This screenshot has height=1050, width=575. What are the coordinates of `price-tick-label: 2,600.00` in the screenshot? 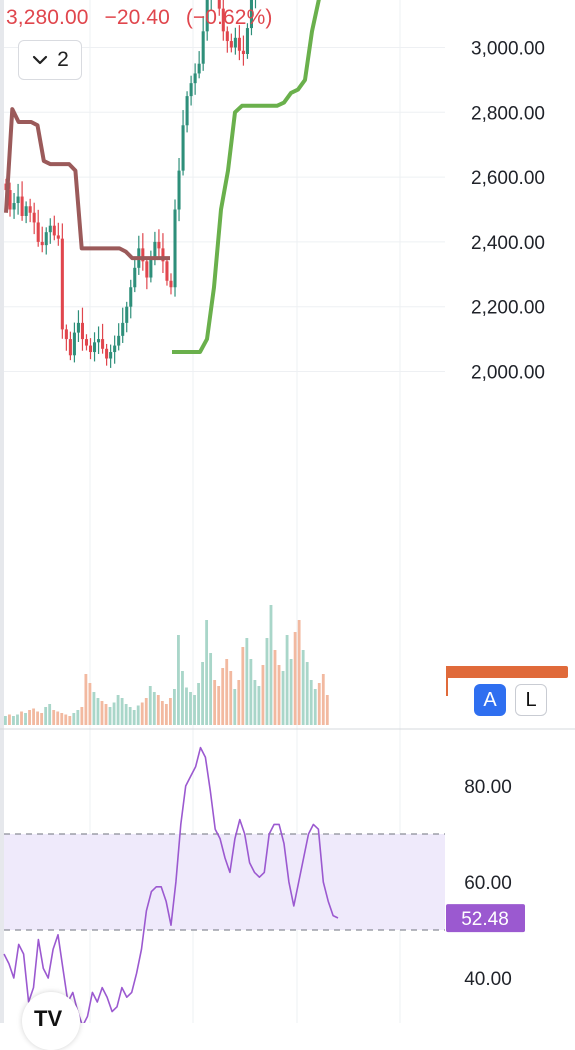 It's located at (508, 178).